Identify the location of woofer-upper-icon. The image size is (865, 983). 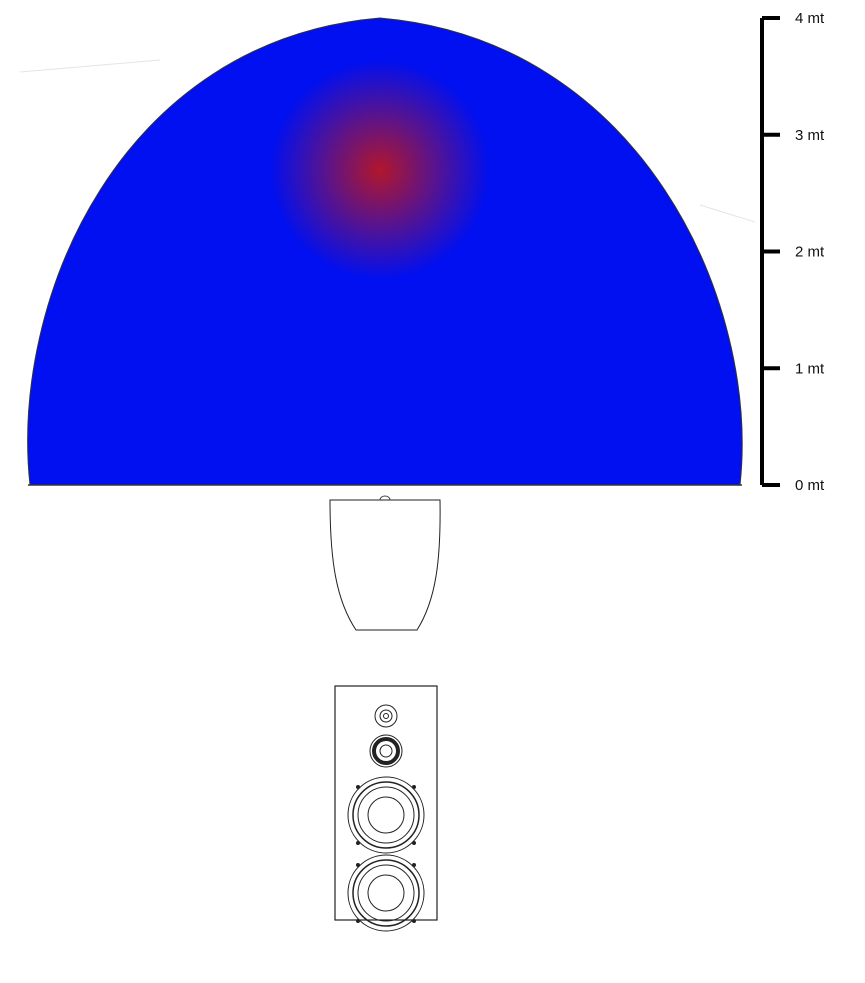
(386, 815).